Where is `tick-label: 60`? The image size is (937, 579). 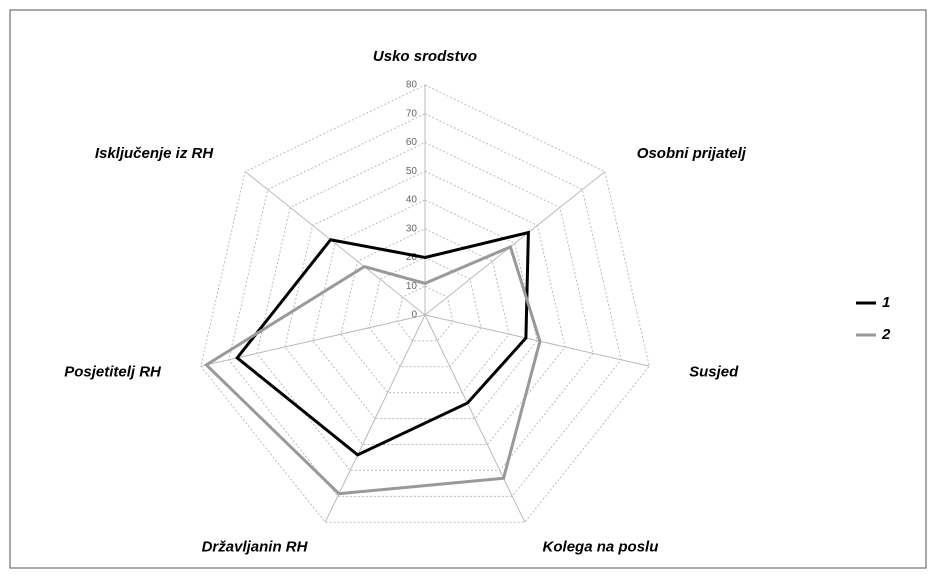 tick-label: 60 is located at coordinates (412, 142).